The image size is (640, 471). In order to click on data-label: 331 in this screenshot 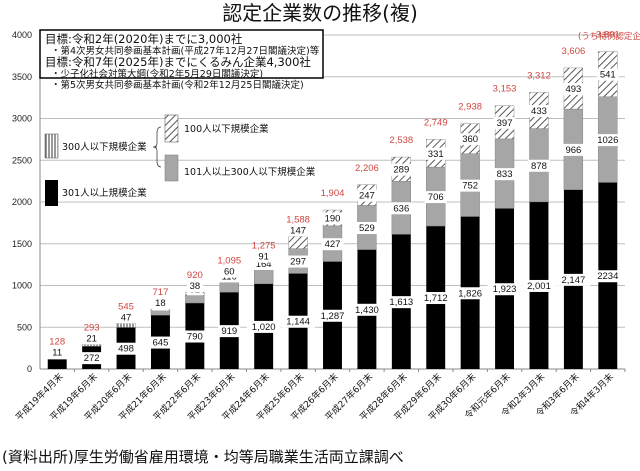, I will do `click(436, 154)`.